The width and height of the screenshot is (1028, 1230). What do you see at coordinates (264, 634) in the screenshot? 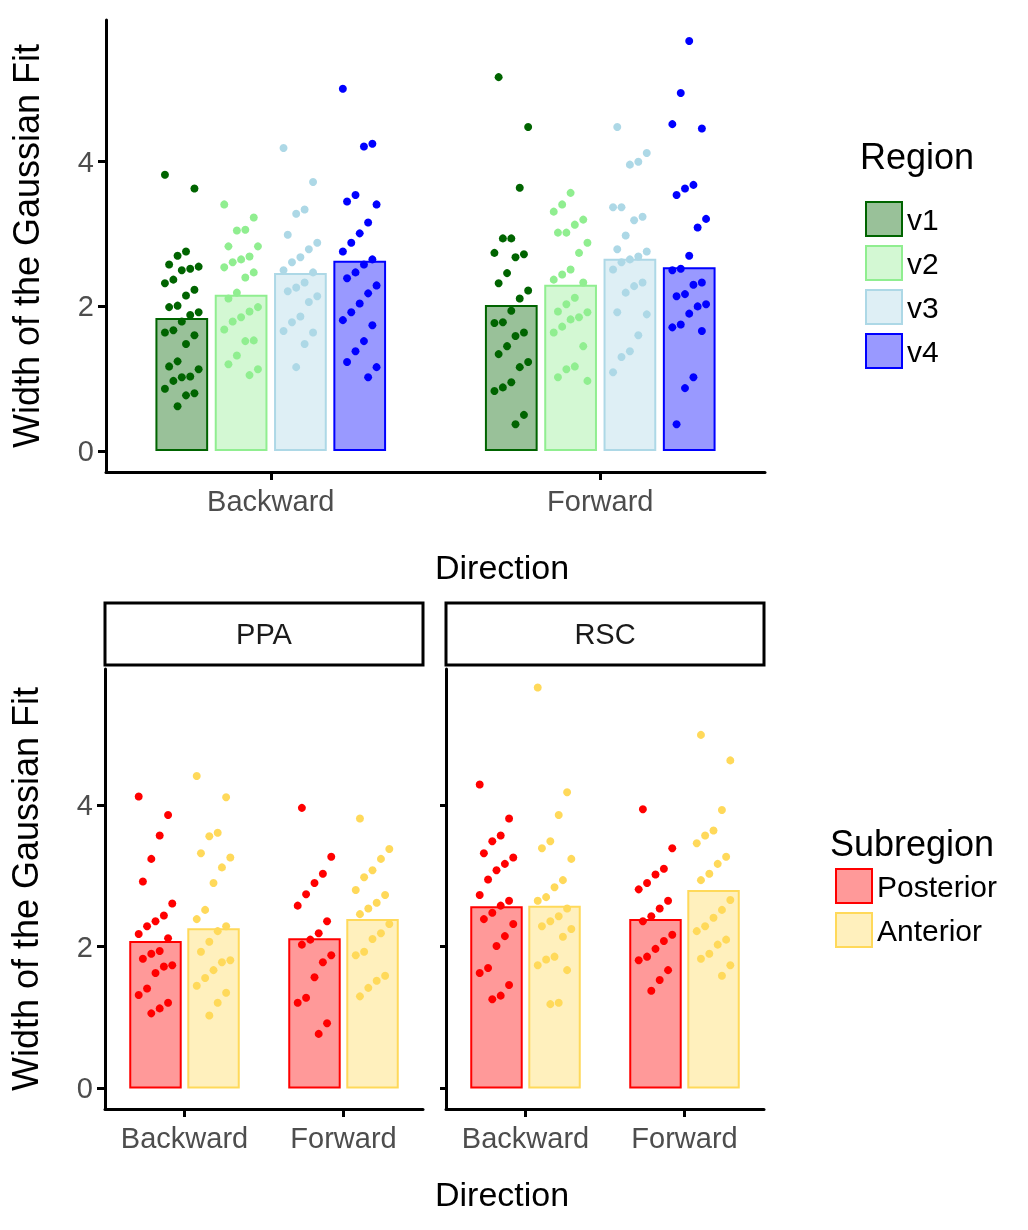
I see `chart-title: PPA` at bounding box center [264, 634].